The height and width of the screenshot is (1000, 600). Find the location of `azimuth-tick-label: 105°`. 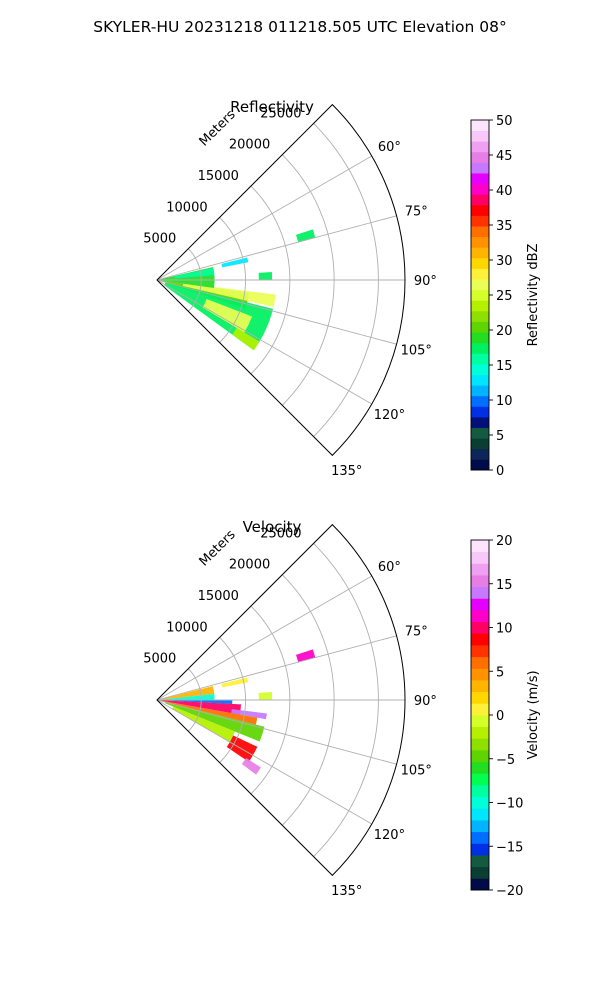

azimuth-tick-label: 105° is located at coordinates (416, 350).